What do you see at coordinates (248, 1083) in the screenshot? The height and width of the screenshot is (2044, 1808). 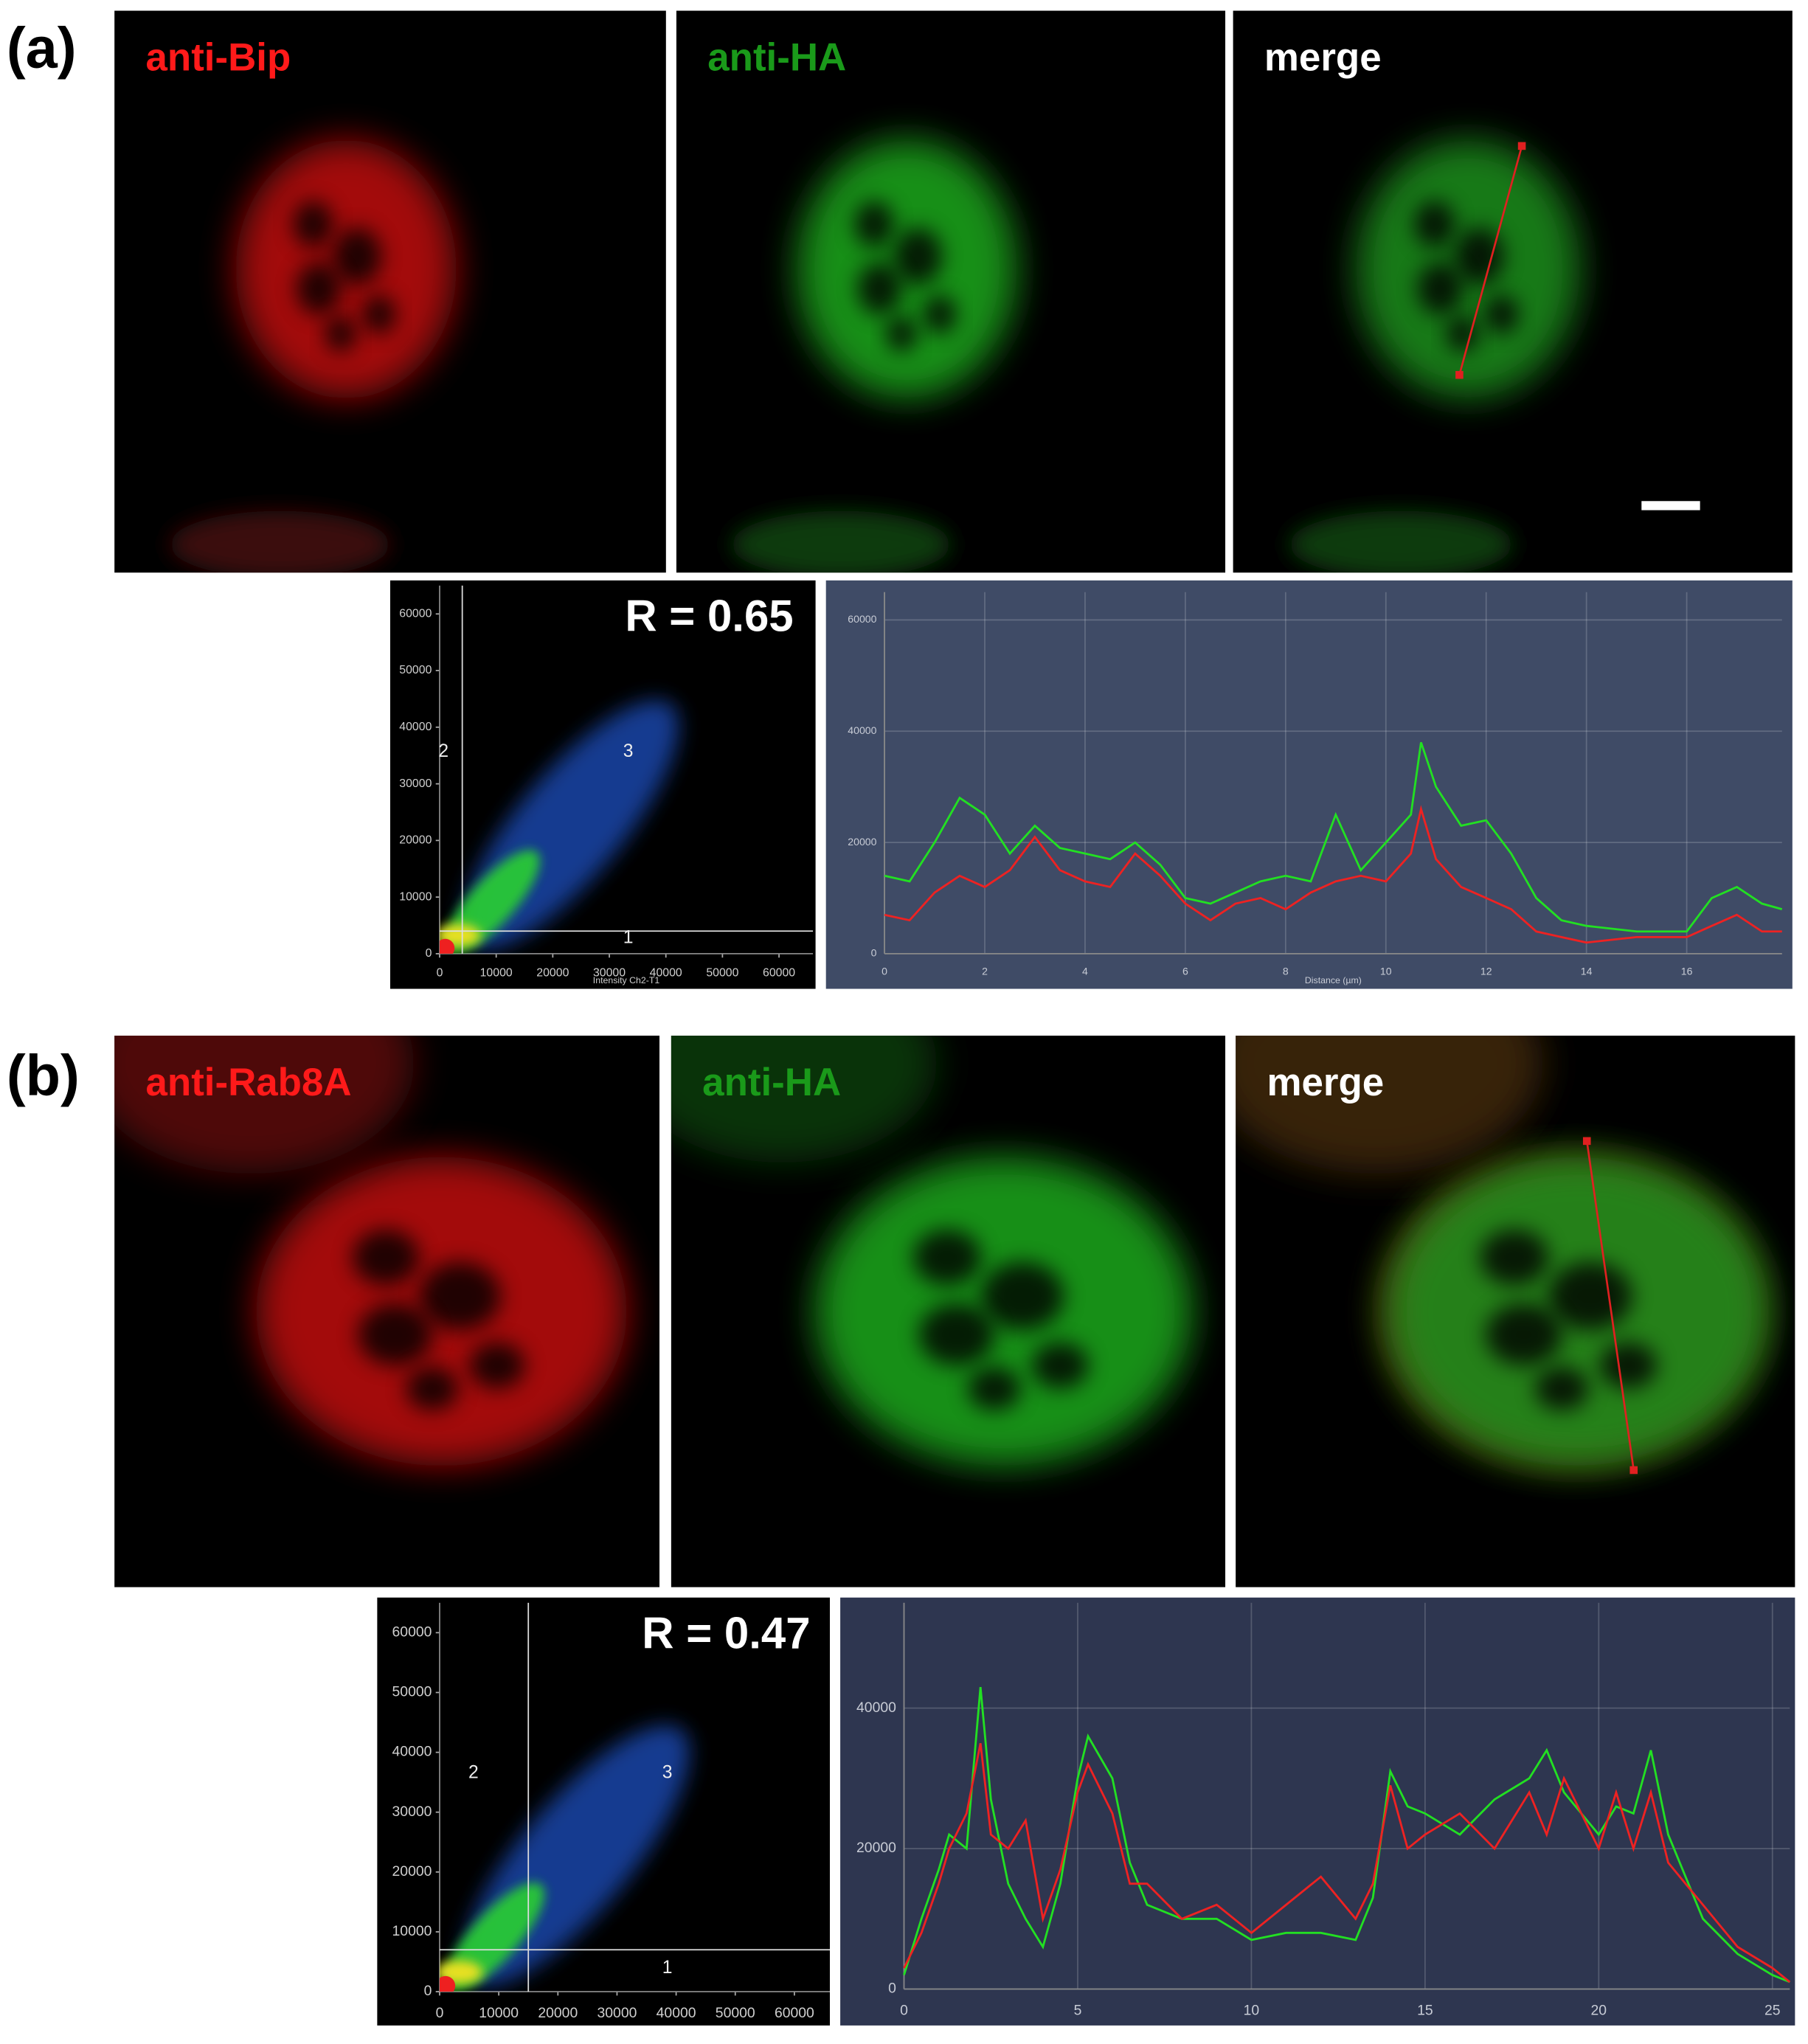 I see `channel-label: anti-Rab8A` at bounding box center [248, 1083].